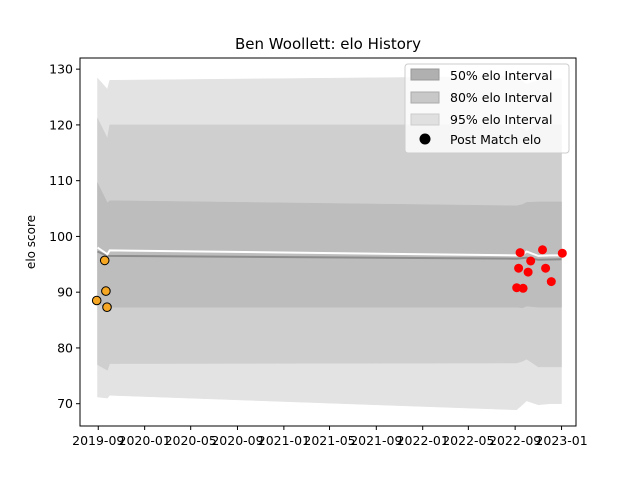 Image resolution: width=640 pixels, height=480 pixels. I want to click on x-tick-label: 2021-09, so click(376, 440).